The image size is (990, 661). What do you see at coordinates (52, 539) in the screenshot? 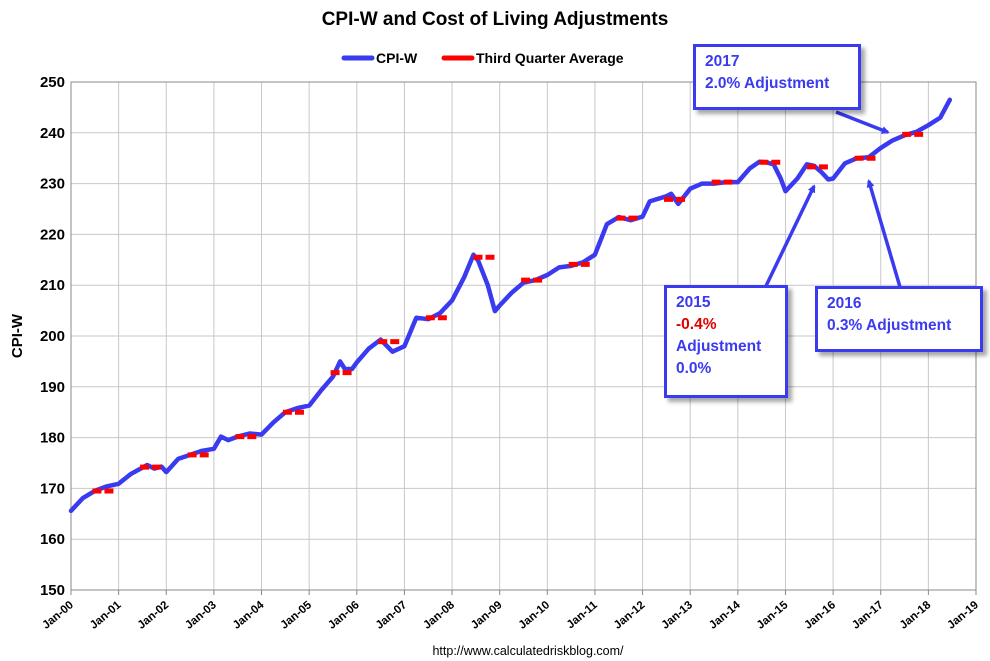
I see `y-tick-label: 160` at bounding box center [52, 539].